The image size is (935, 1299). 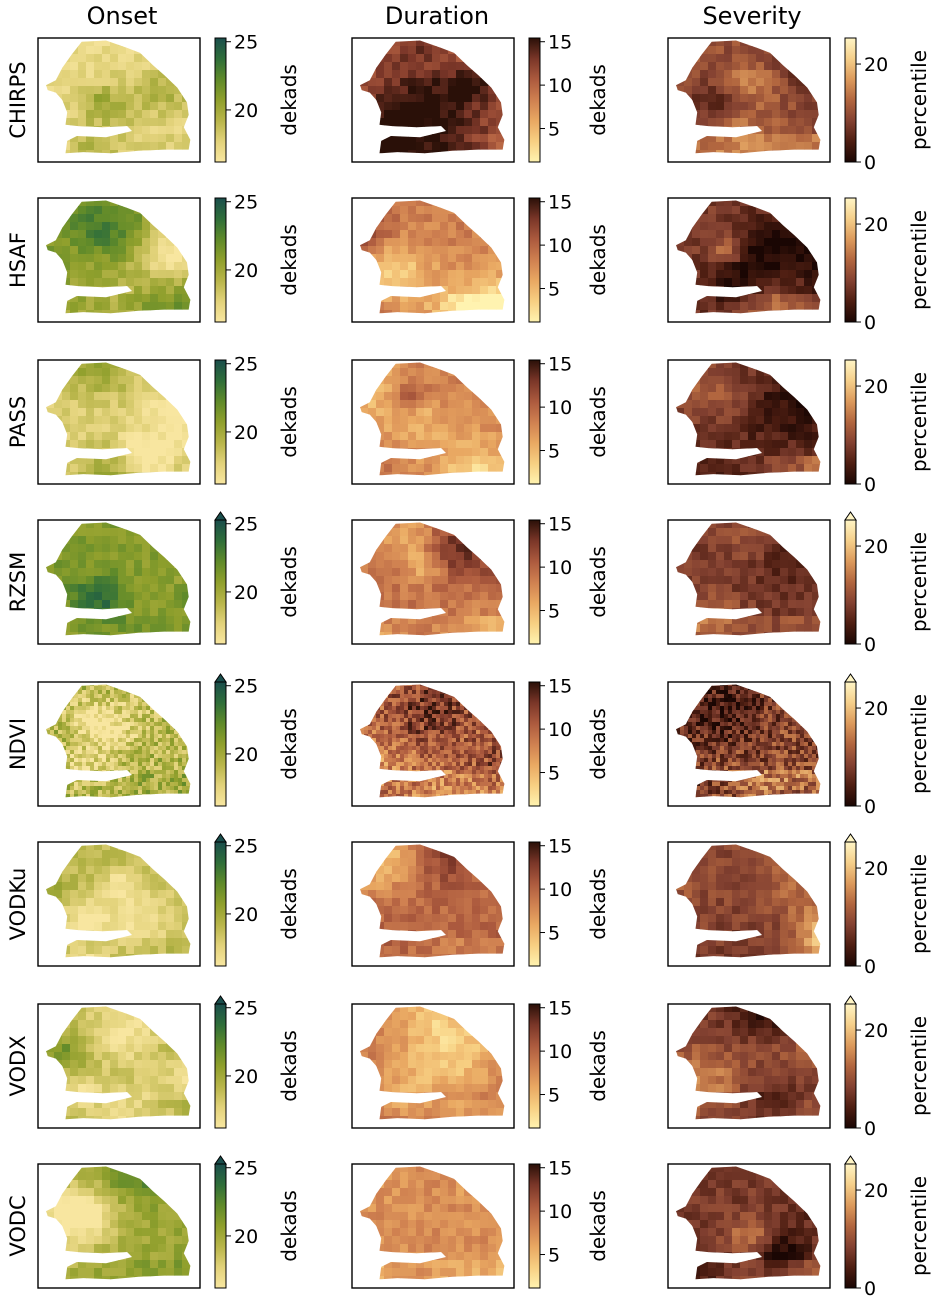 I want to click on map-panel-onset-vodku, so click(x=119, y=904).